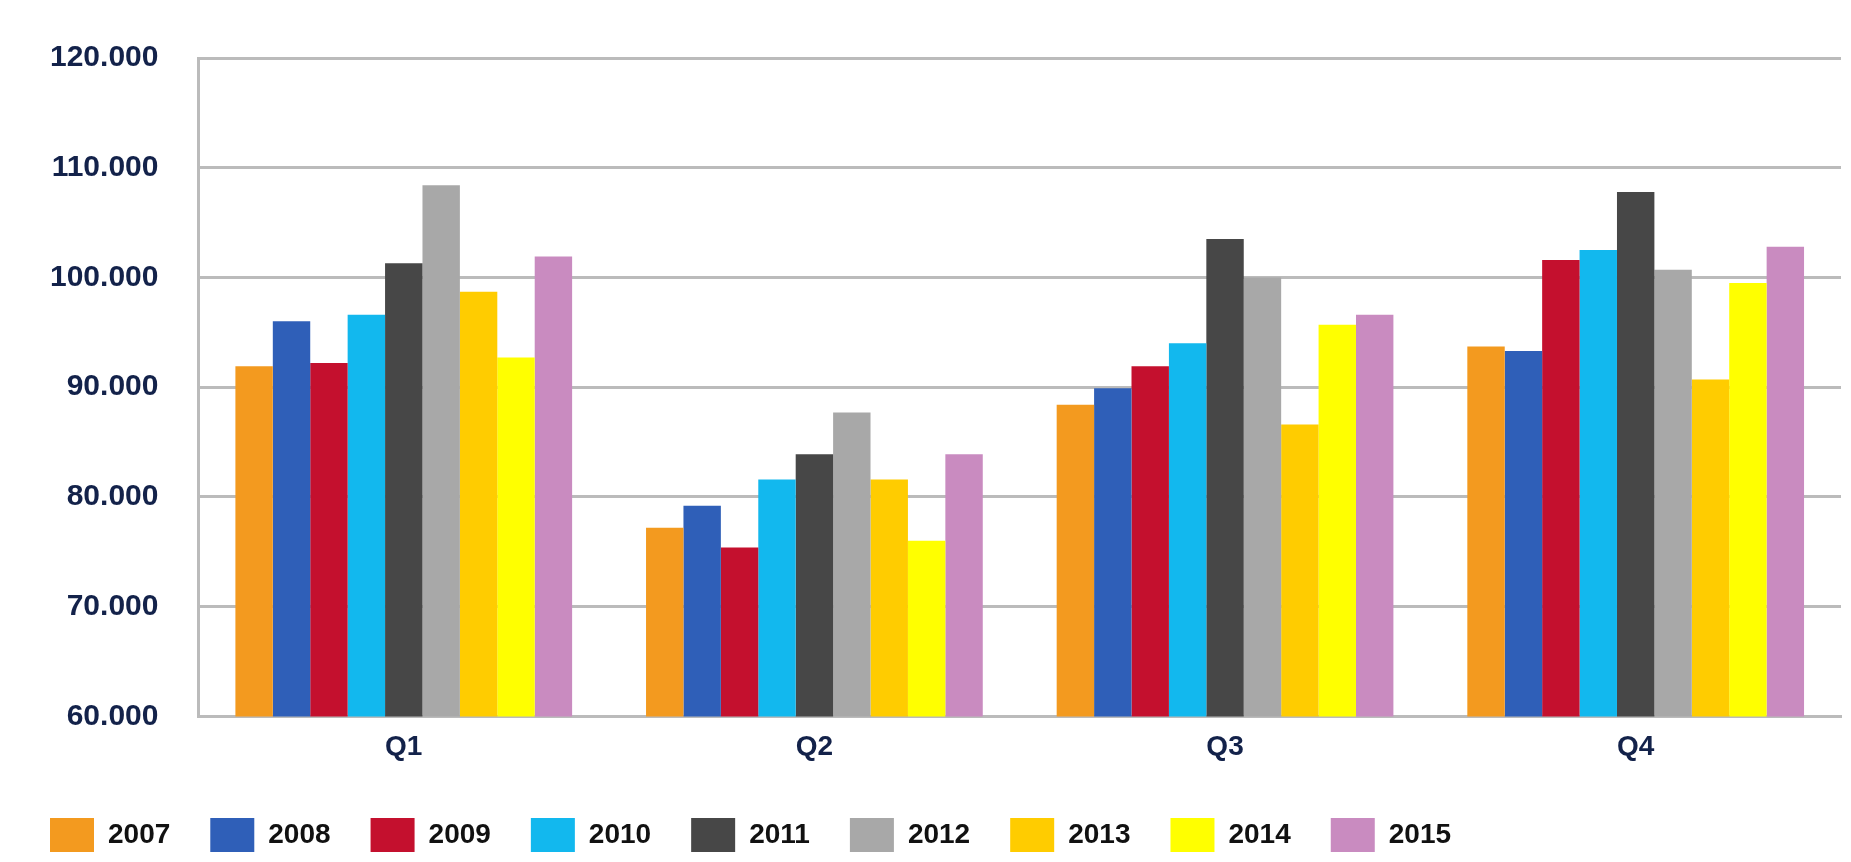 This screenshot has height=862, width=1851. Describe the element at coordinates (105, 165) in the screenshot. I see `y-tick-label: 110.000` at that location.